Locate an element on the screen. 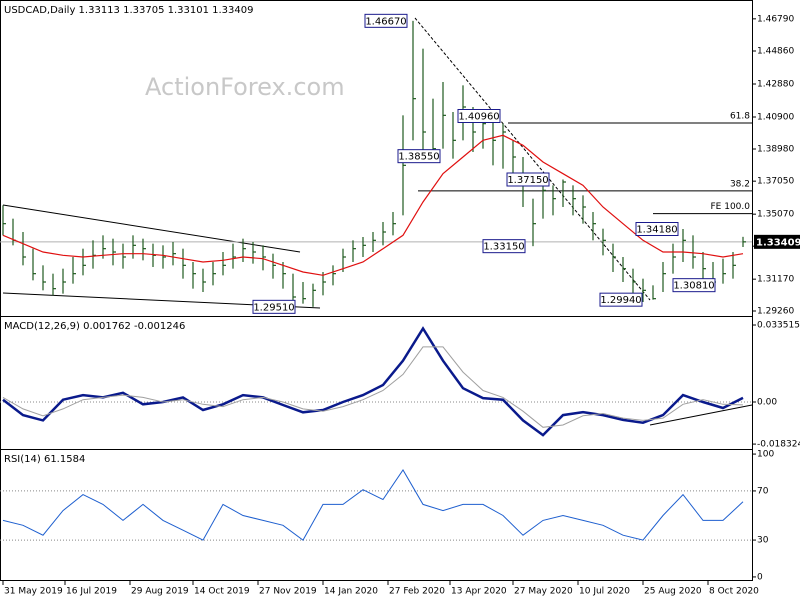 This screenshot has height=600, width=800. price-label: 1.38550 is located at coordinates (418, 157).